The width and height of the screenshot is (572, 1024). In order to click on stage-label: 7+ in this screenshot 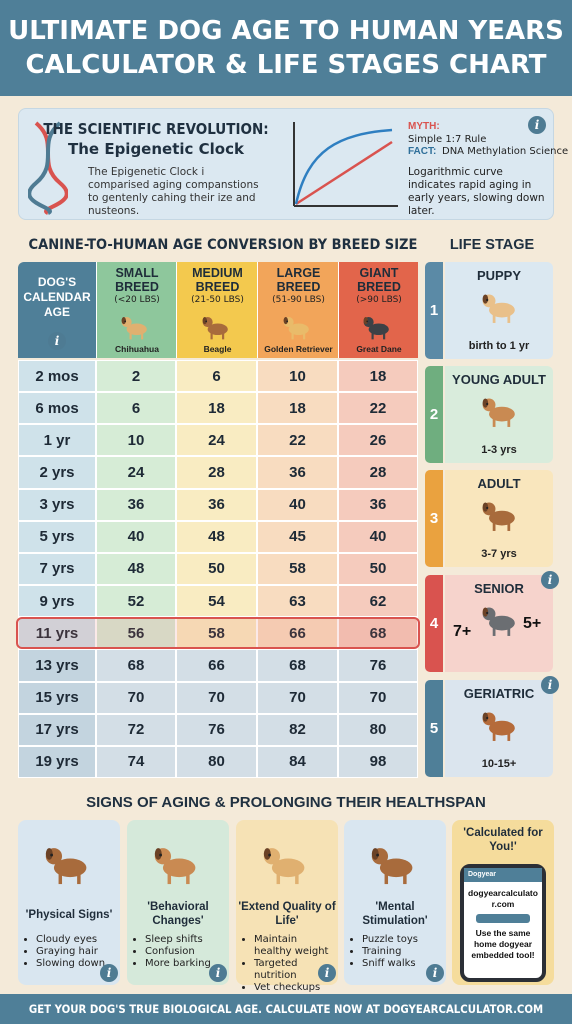, I will do `click(462, 631)`.